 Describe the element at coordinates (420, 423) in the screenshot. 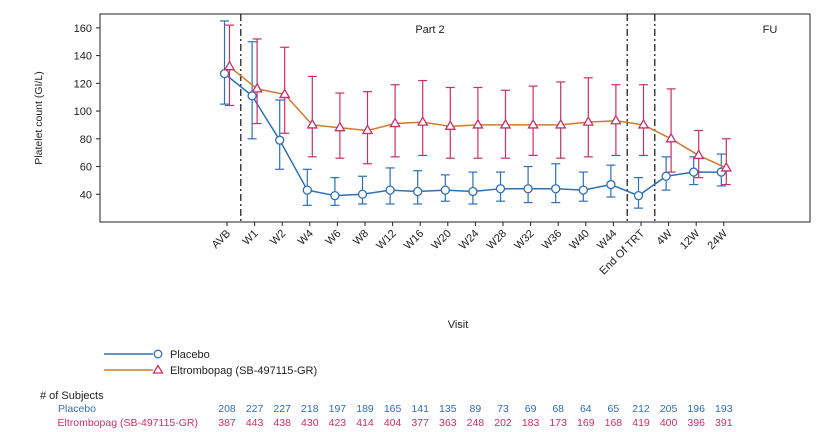

I see `subject-count: 377` at that location.